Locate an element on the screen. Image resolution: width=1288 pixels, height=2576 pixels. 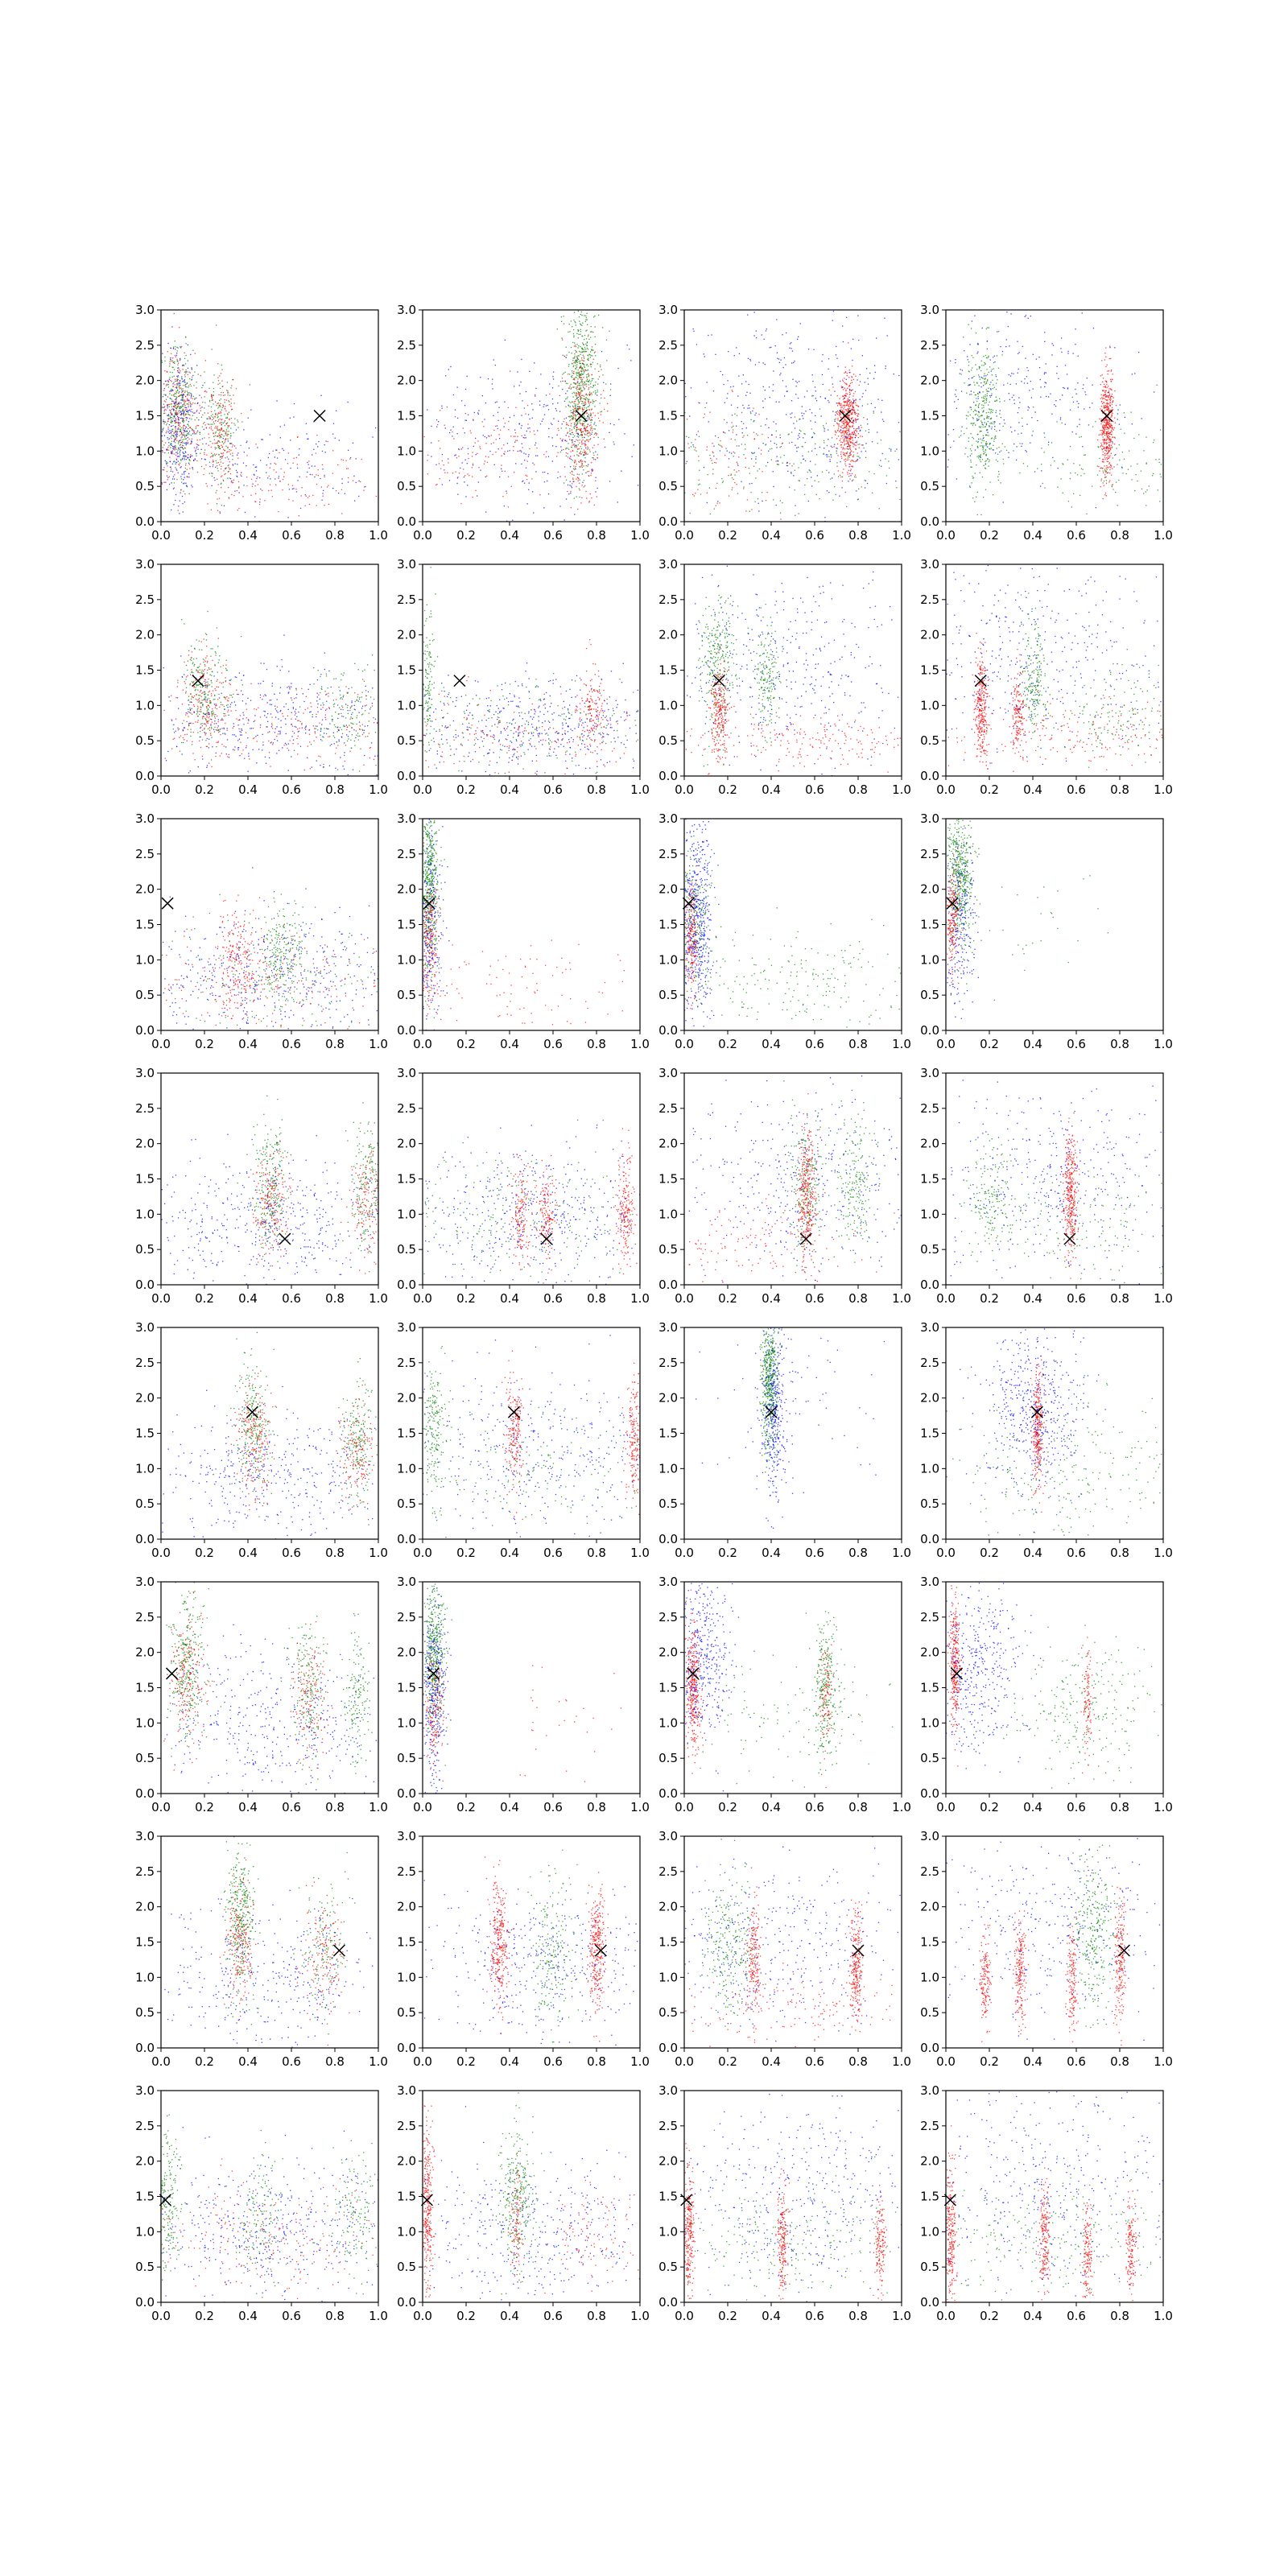
y-tick-label: 0.0 is located at coordinates (145, 521).